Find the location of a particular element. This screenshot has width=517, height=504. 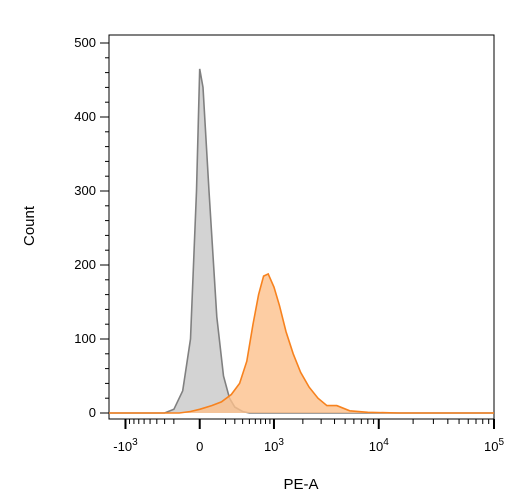

y-tick-label: 0 is located at coordinates (92, 412).